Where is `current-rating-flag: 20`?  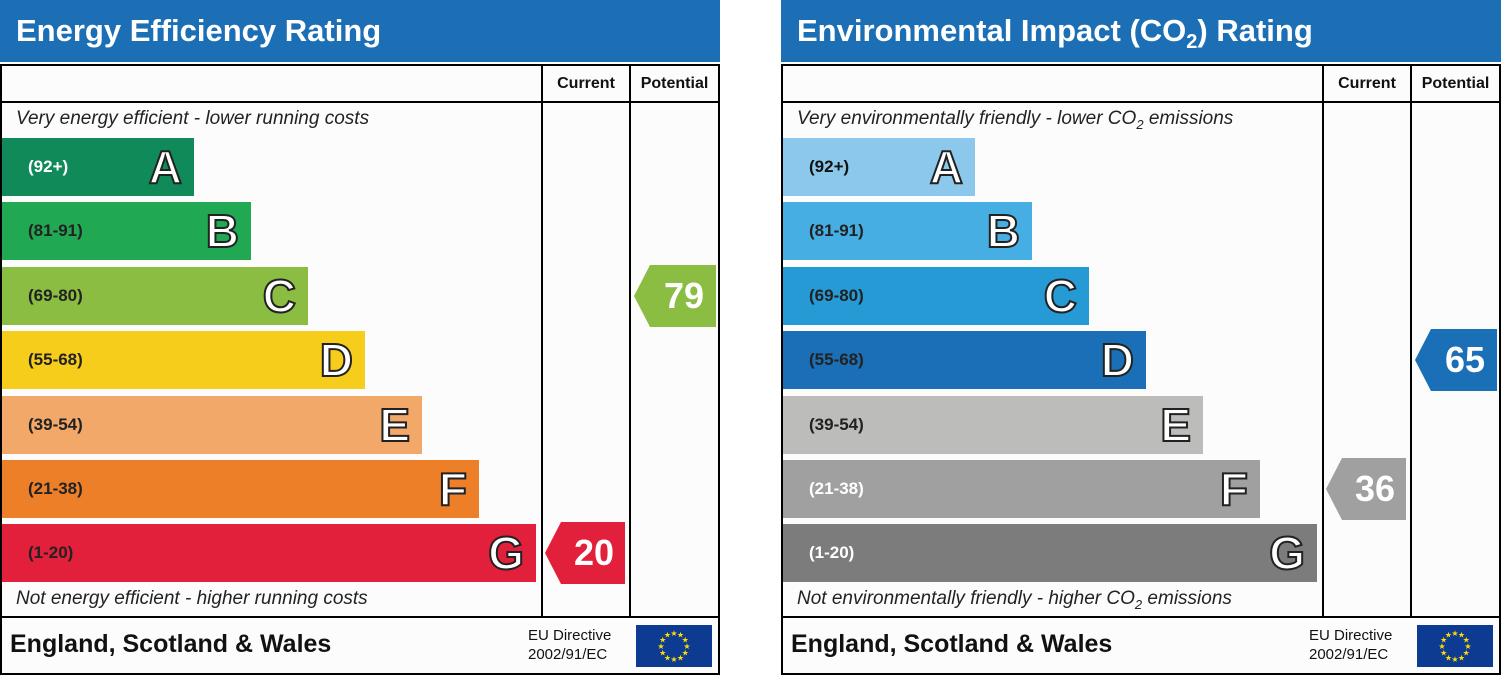 current-rating-flag: 20 is located at coordinates (585, 553).